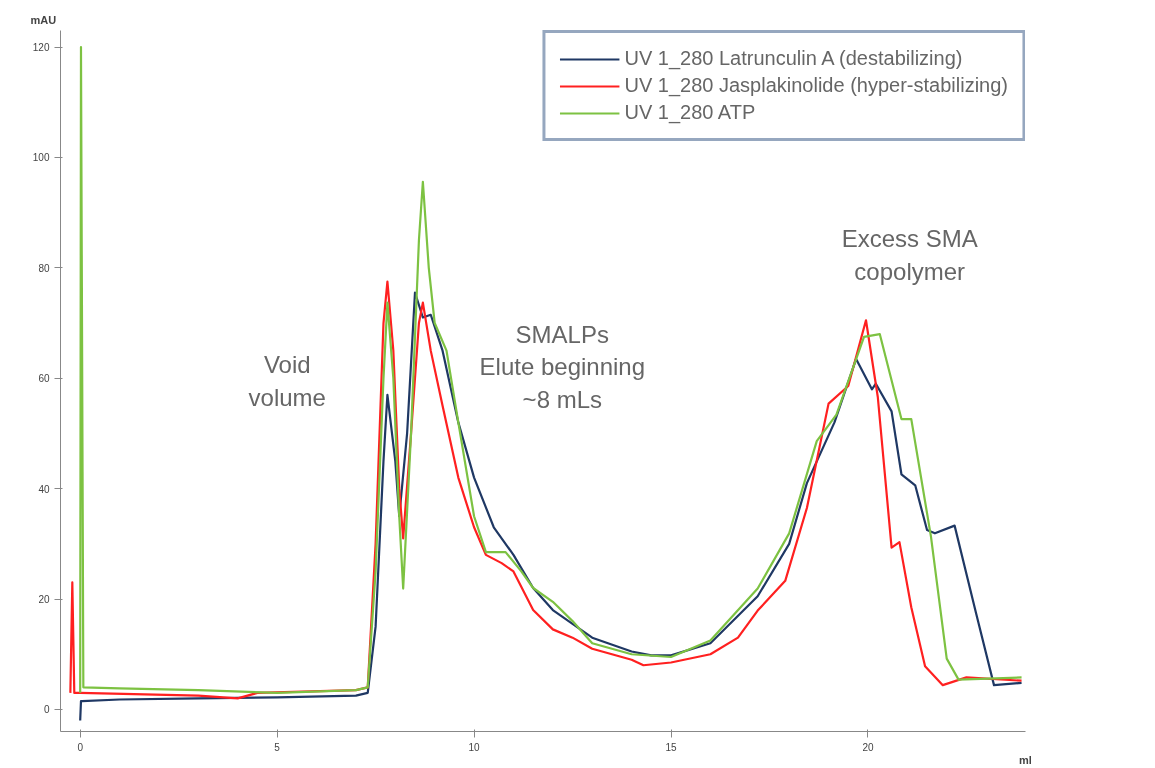 Image resolution: width=1155 pixels, height=768 pixels. What do you see at coordinates (80, 747) in the screenshot?
I see `x-tick-label: 0` at bounding box center [80, 747].